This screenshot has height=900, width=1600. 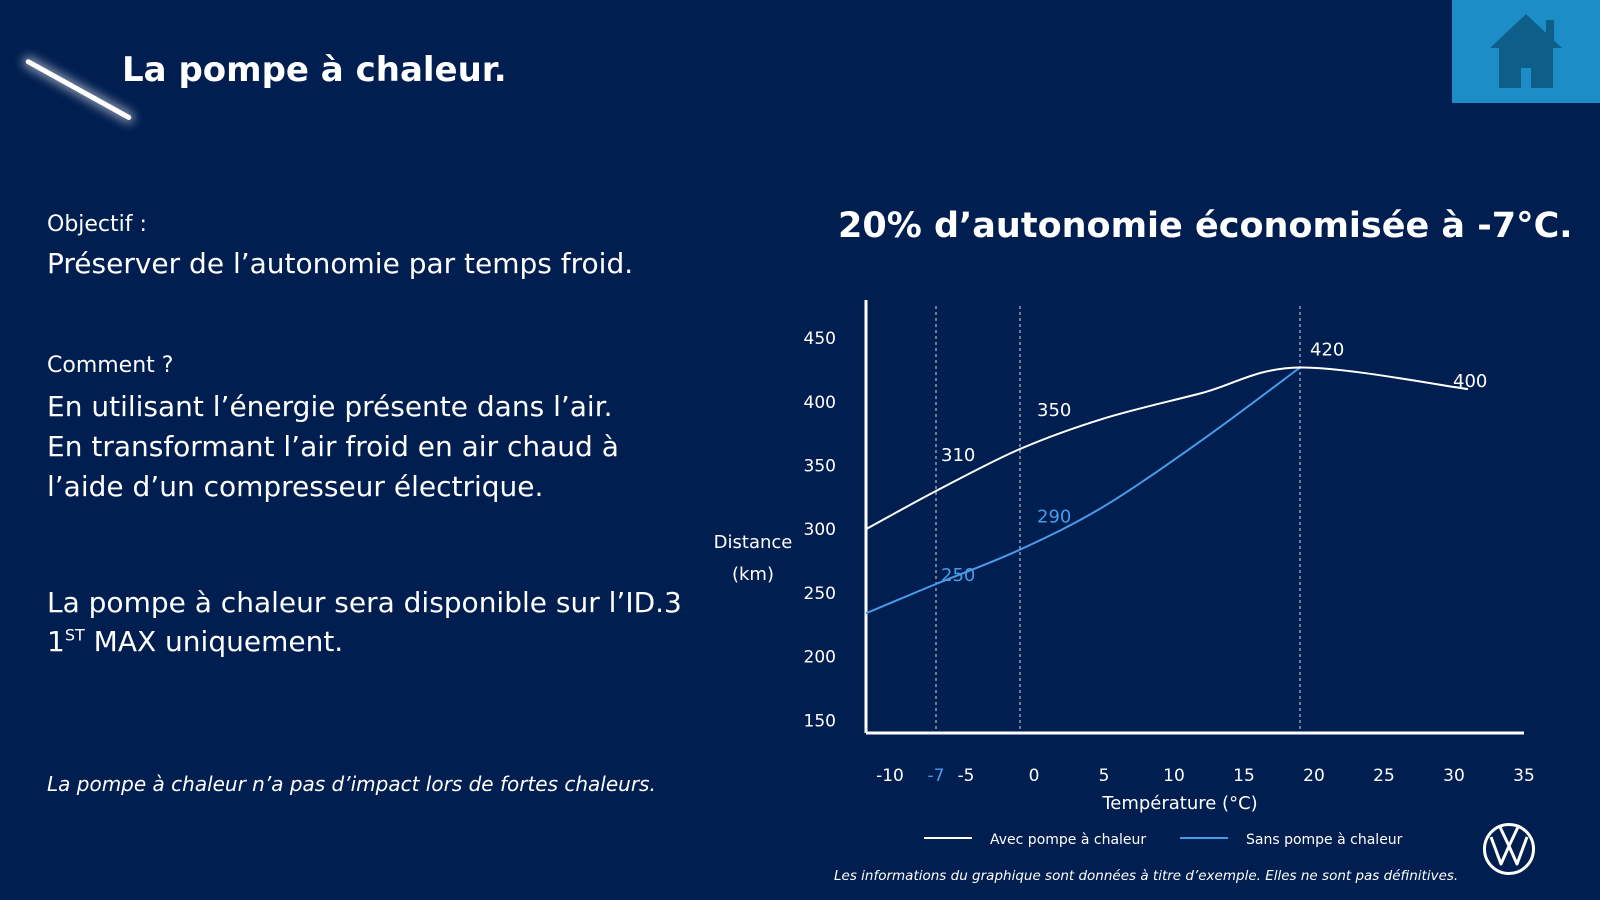 I want to click on y-tick-label: 350, so click(x=820, y=467).